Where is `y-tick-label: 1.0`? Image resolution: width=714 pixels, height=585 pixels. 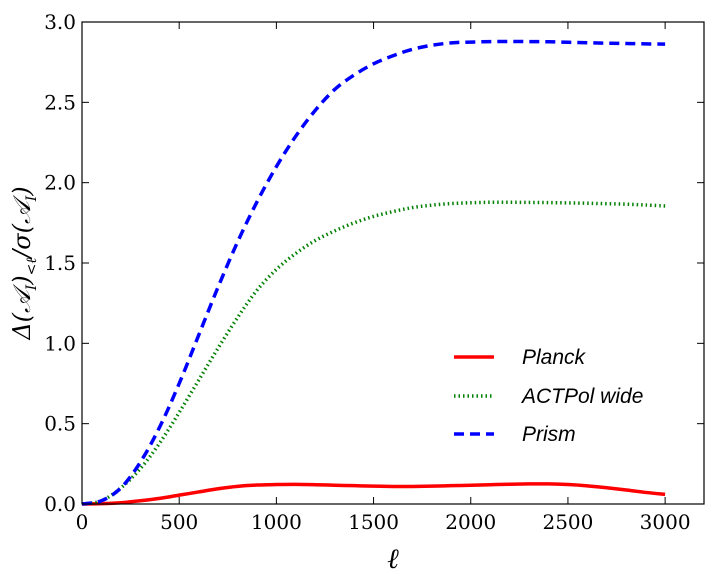 y-tick-label: 1.0 is located at coordinates (60, 343).